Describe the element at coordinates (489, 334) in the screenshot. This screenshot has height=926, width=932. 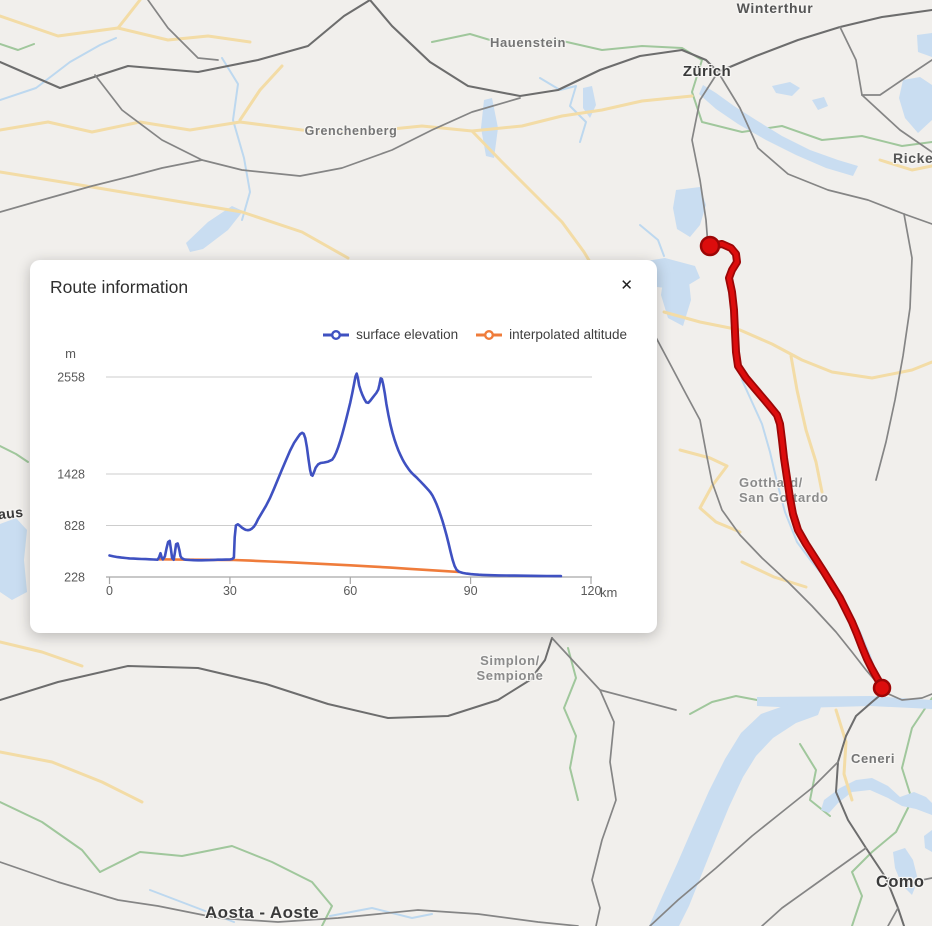
I see `legend-marker-interpolated` at that location.